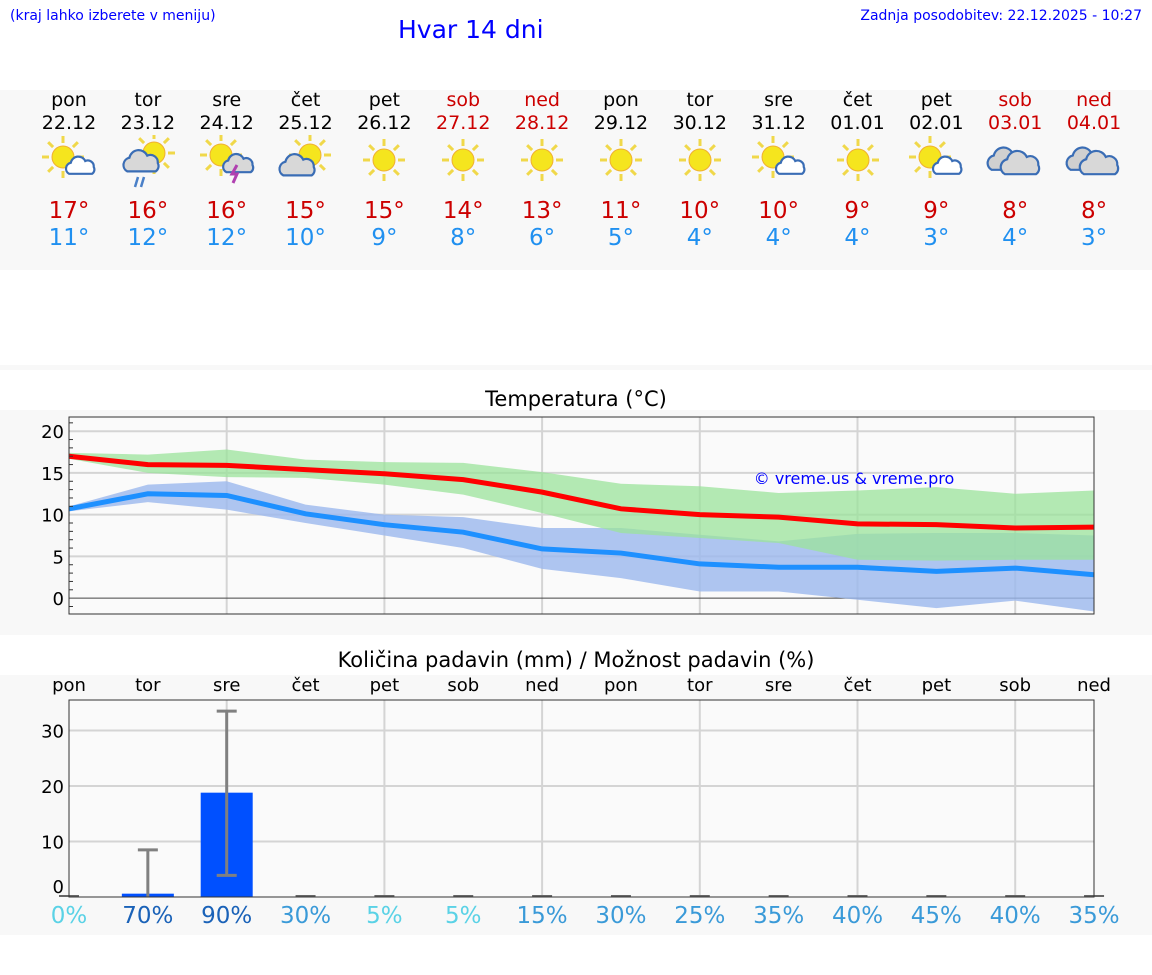 This screenshot has height=975, width=1152. I want to click on temperature-chart-title: Temperatura (°C), so click(576, 399).